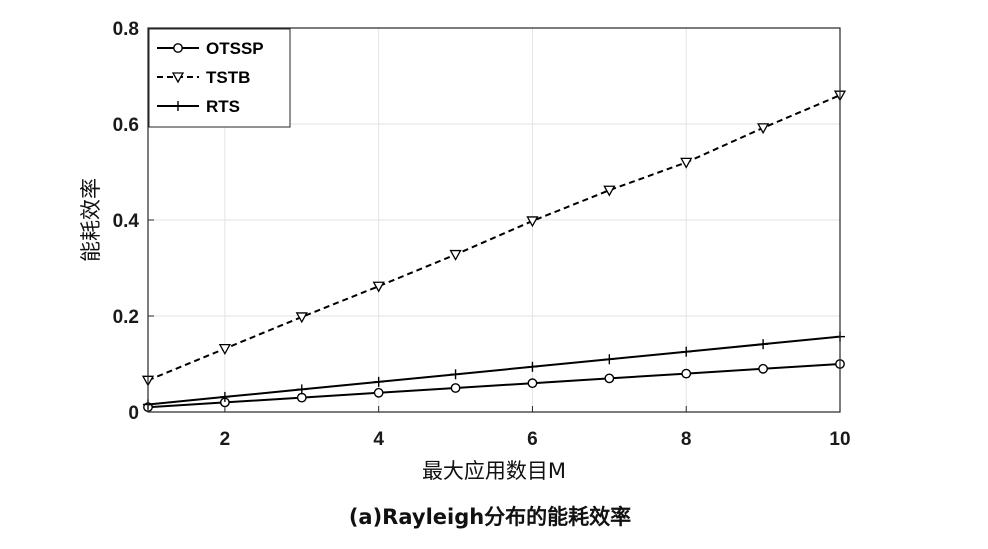 The image size is (988, 549). Describe the element at coordinates (490, 517) in the screenshot. I see `figure-caption: (a)Rayleigh分布的能耗效率` at that location.